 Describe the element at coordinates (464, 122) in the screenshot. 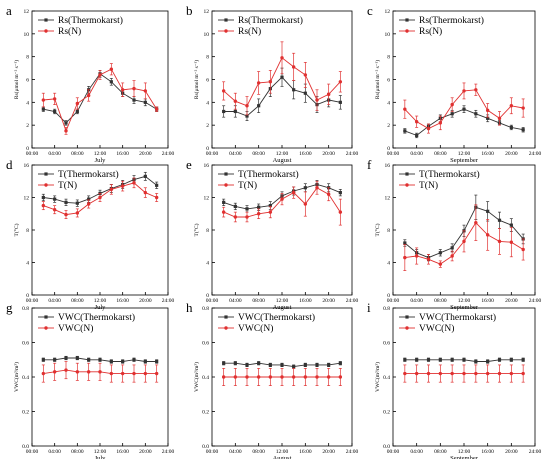

I see `series-line` at that location.